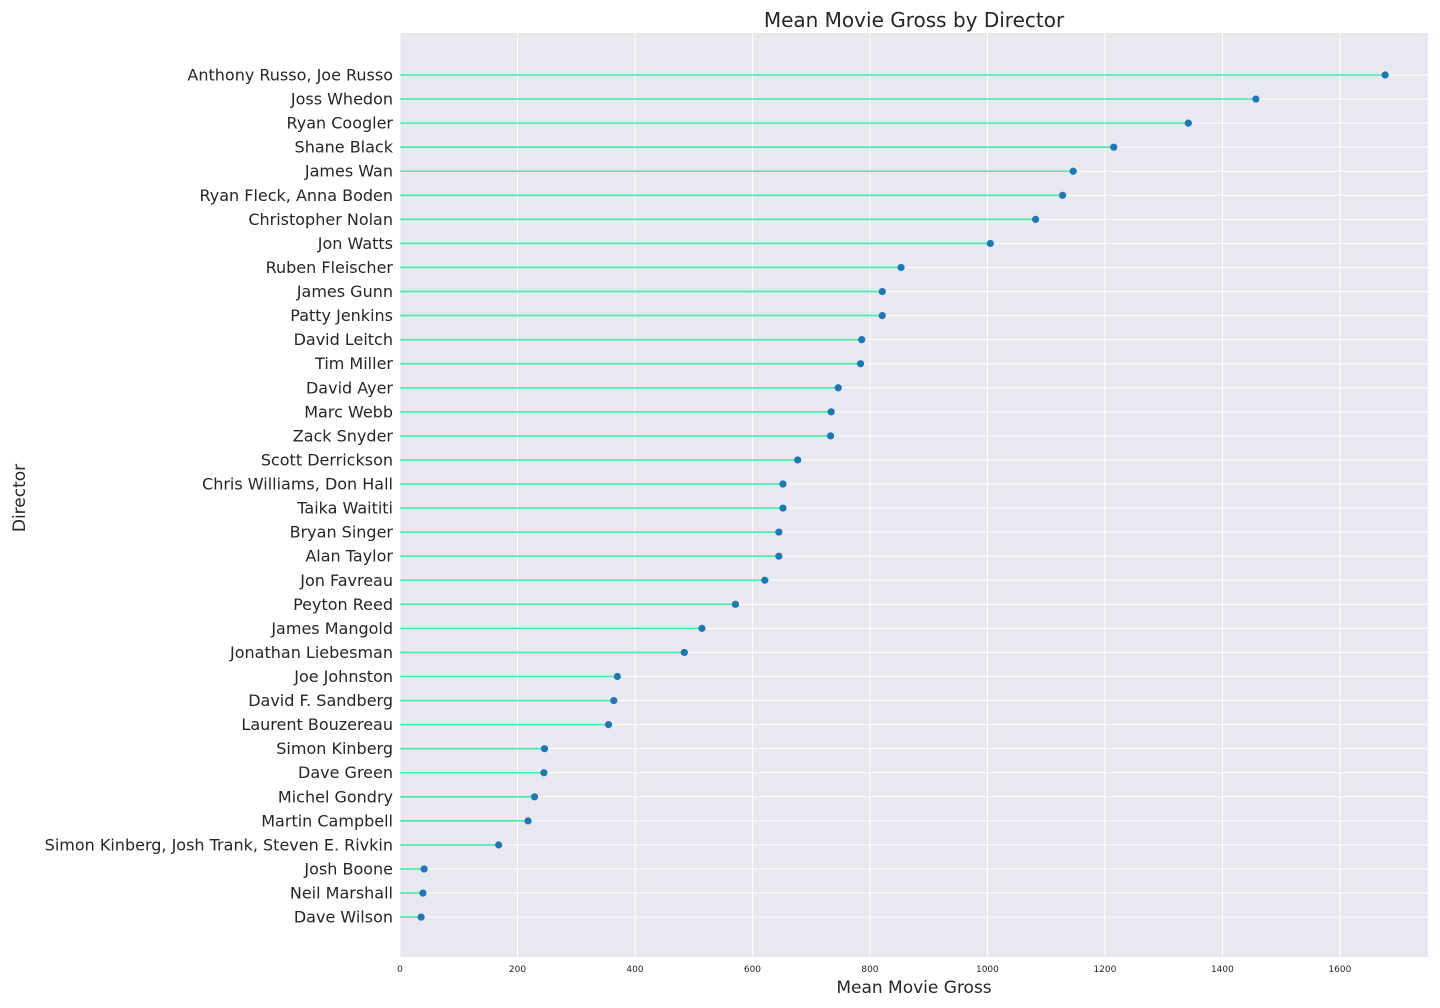 The image size is (1440, 1008). What do you see at coordinates (752, 970) in the screenshot?
I see `x-tick-label: 600` at bounding box center [752, 970].